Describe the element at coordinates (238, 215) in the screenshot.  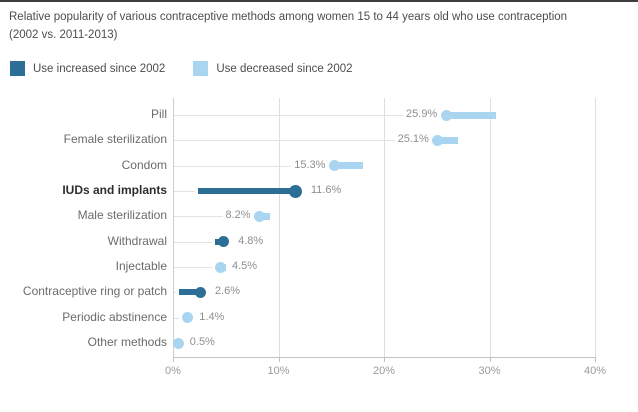
I see `value-label: 8.2%` at that location.